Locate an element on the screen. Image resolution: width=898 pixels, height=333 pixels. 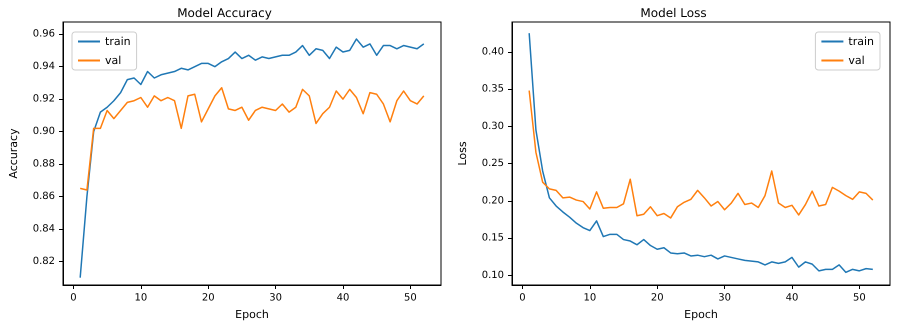
y-tick-label: 0.92 is located at coordinates (43, 99).